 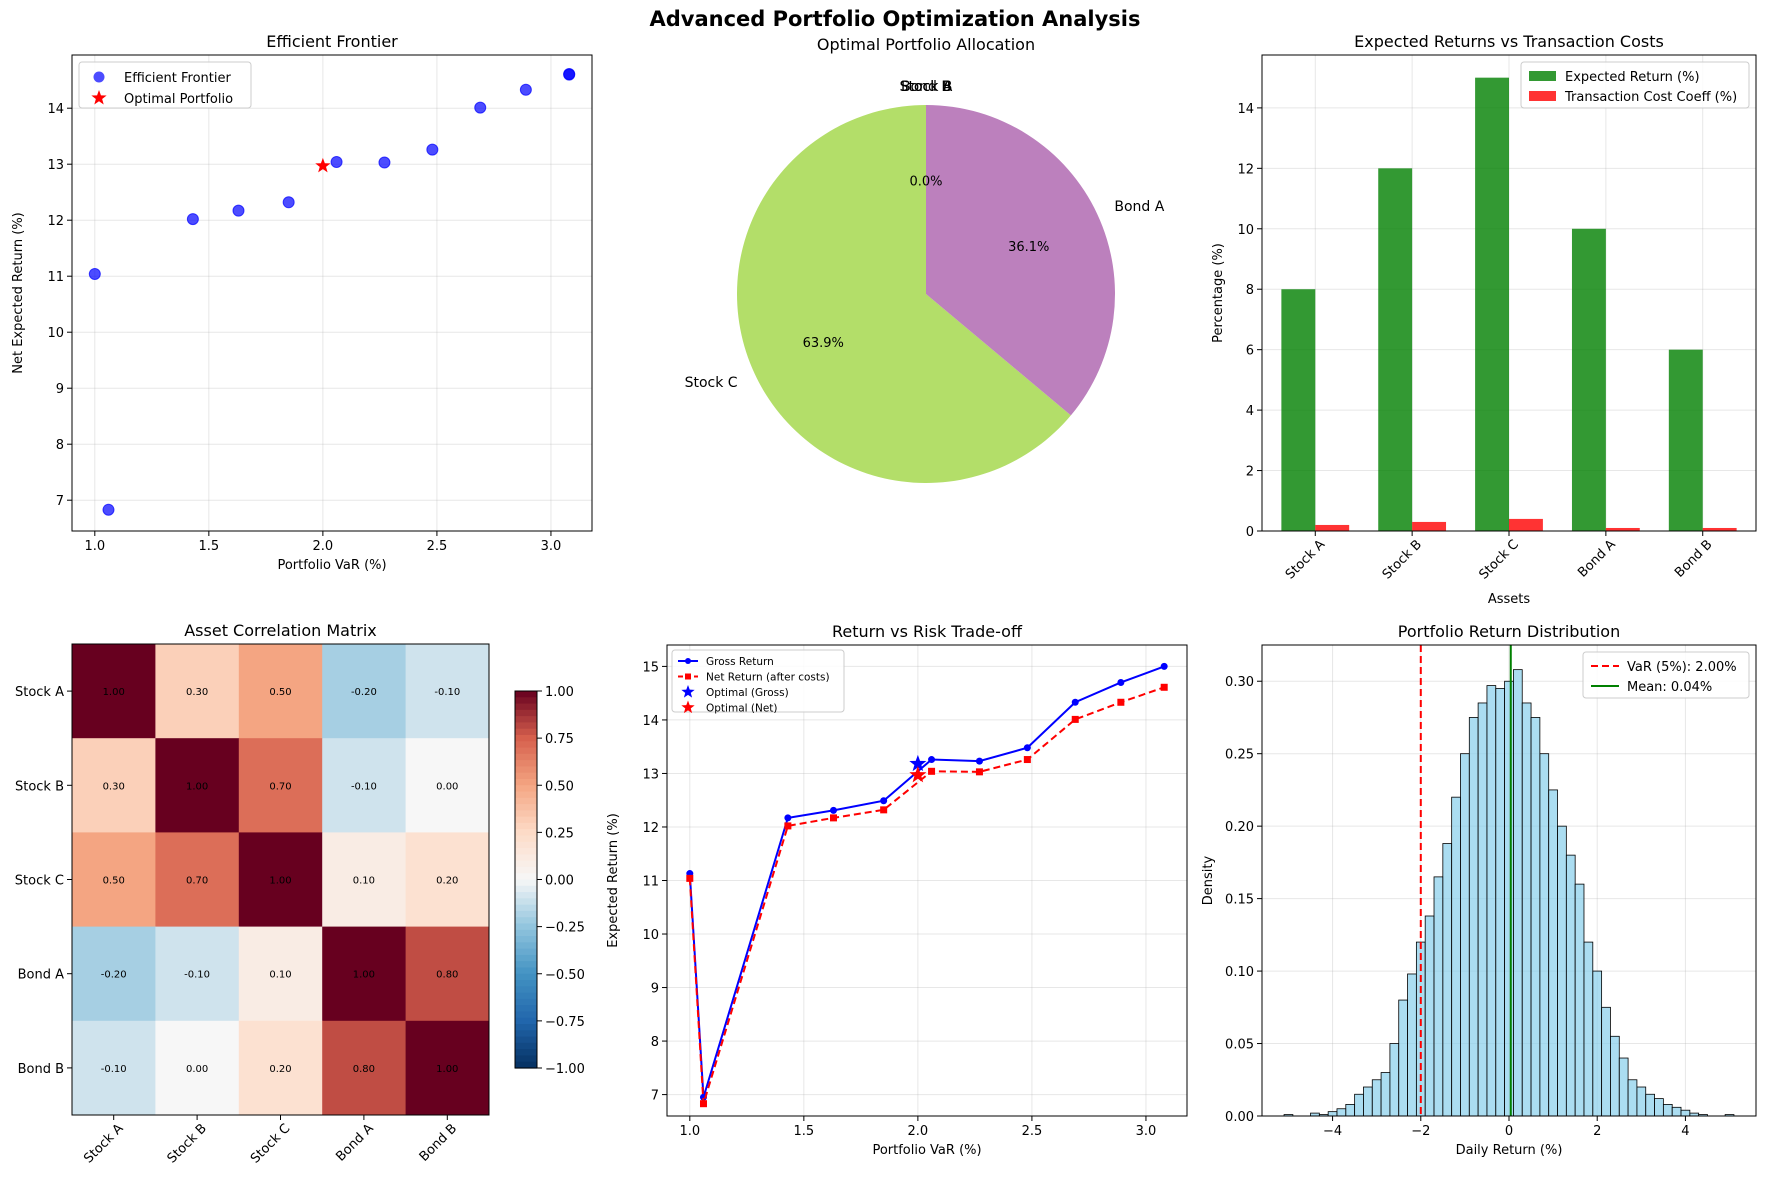 I want to click on x-axis-label: Daily Return (%), so click(x=1509, y=1150).